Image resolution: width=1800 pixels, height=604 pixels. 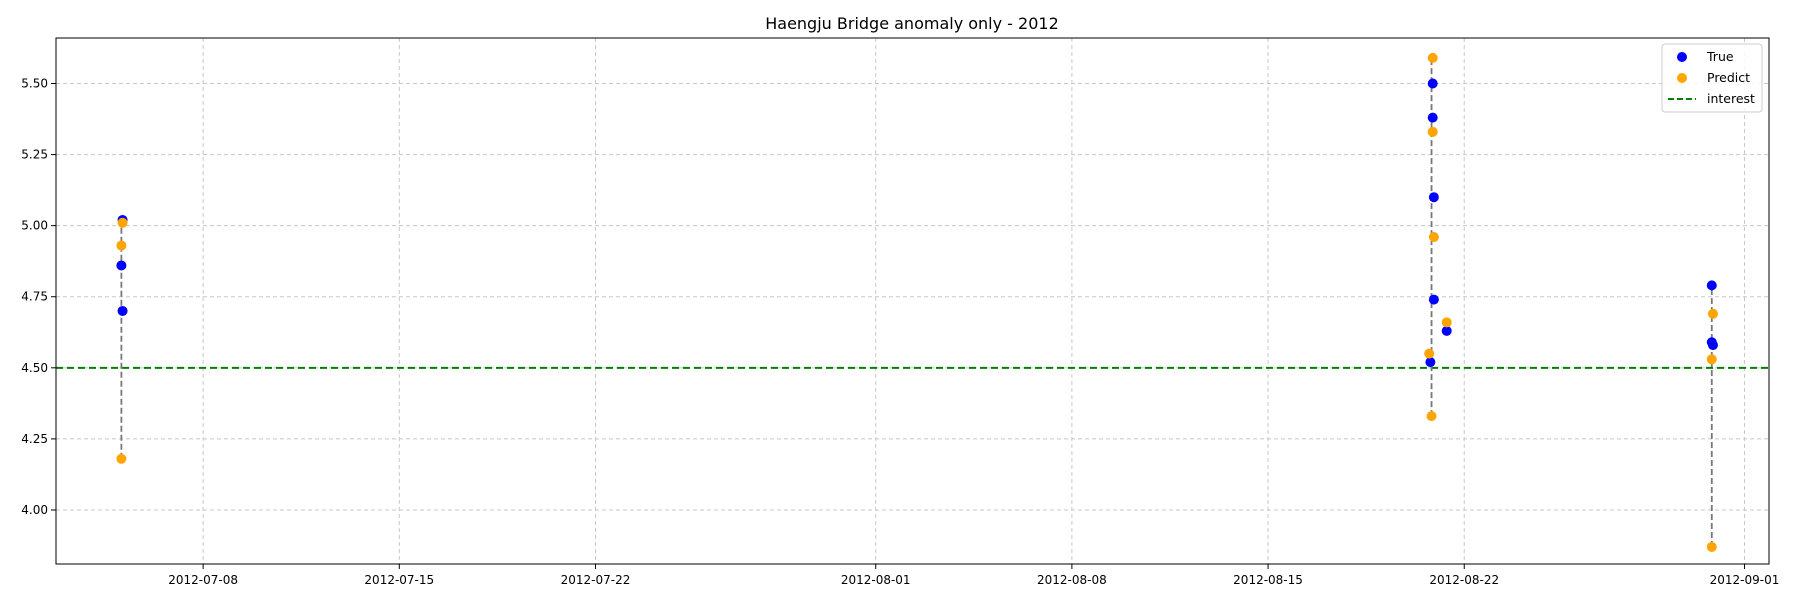 What do you see at coordinates (34, 368) in the screenshot?
I see `y-tick-label: 4.50` at bounding box center [34, 368].